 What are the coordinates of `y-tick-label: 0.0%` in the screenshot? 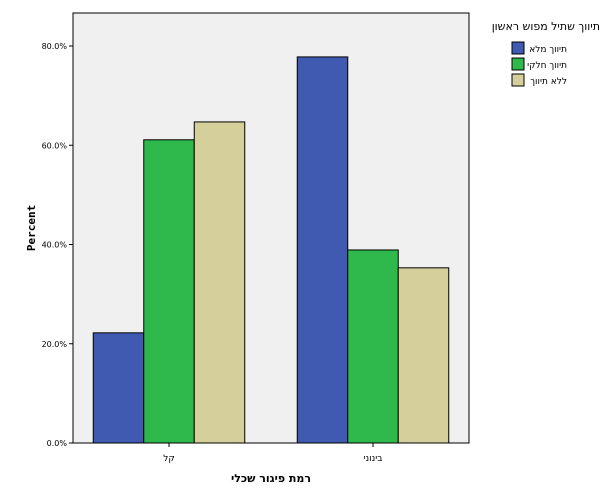 It's located at (57, 443).